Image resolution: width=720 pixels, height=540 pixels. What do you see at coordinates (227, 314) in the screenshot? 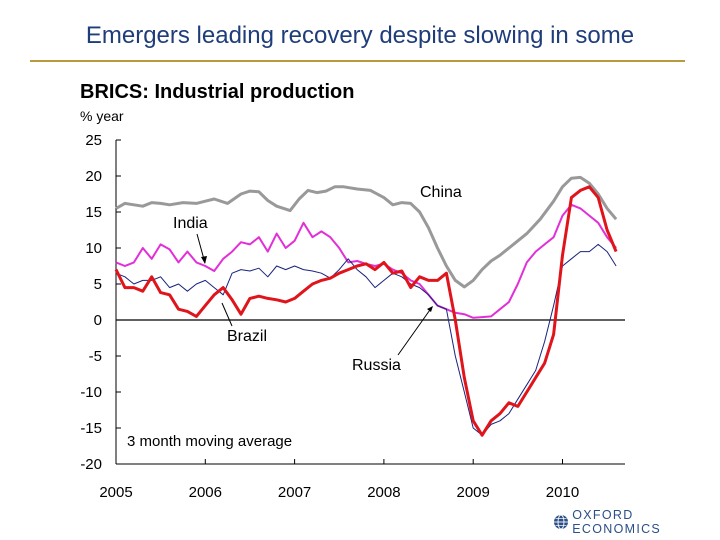
I see `brazil-pointer-line` at bounding box center [227, 314].